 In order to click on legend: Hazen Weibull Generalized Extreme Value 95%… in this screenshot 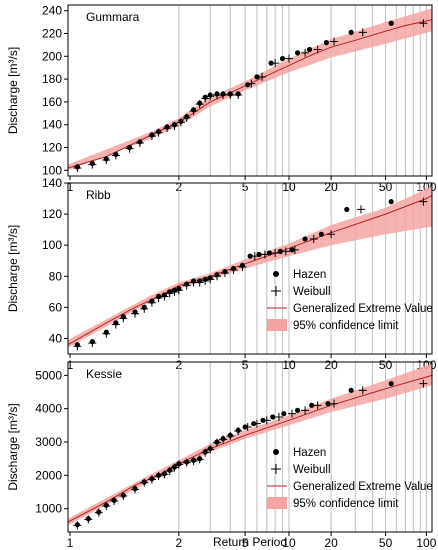, I will do `click(350, 300)`.